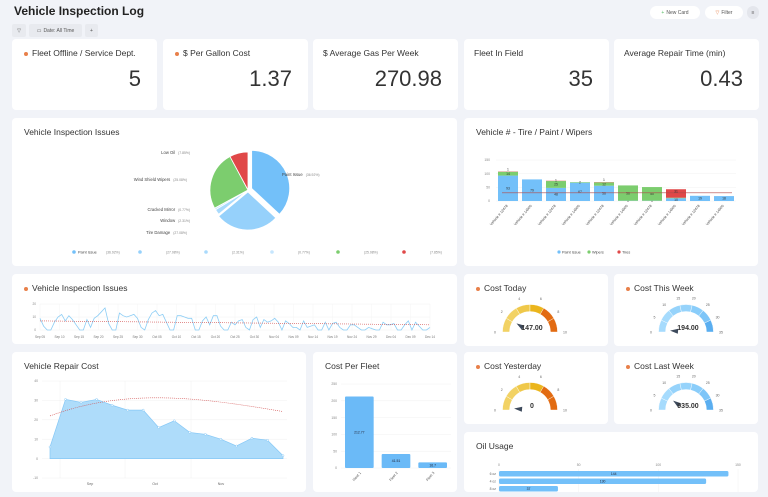 The height and width of the screenshot is (497, 768). I want to click on pie-label-pct: (7.85%), so click(184, 153).